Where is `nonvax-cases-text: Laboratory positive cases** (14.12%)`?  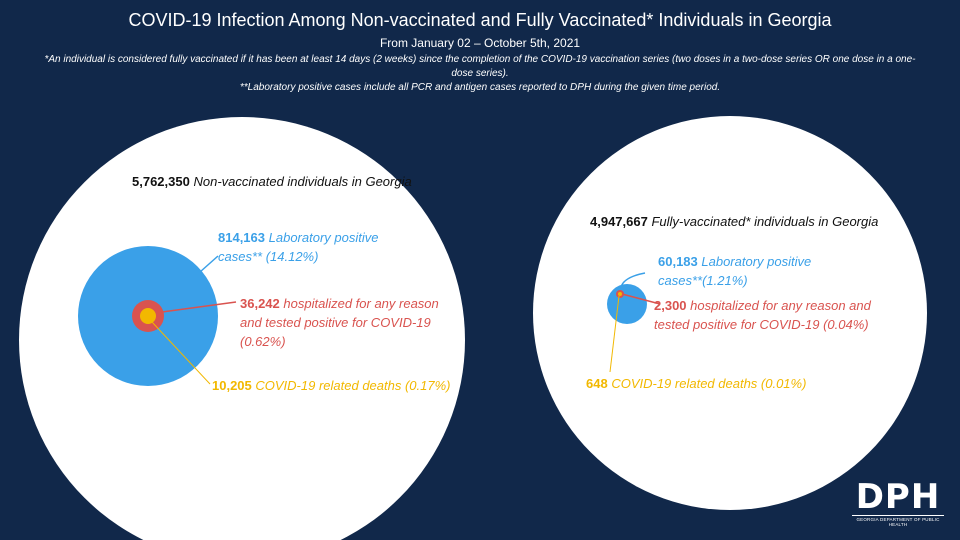 nonvax-cases-text: Laboratory positive cases** (14.12%) is located at coordinates (298, 247).